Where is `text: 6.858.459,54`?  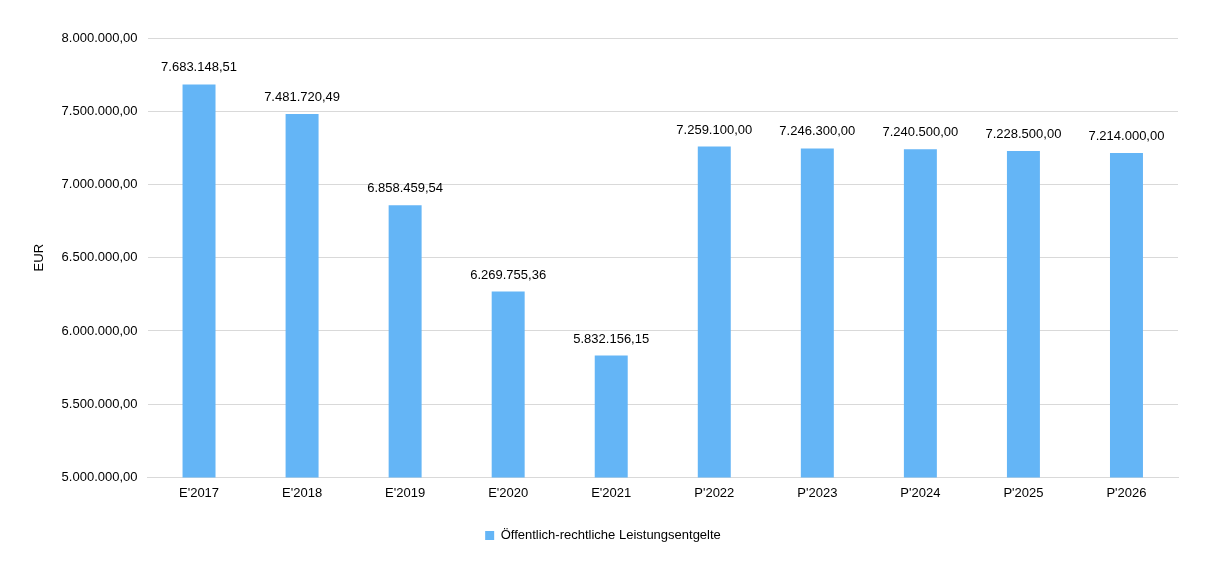 text: 6.858.459,54 is located at coordinates (405, 188).